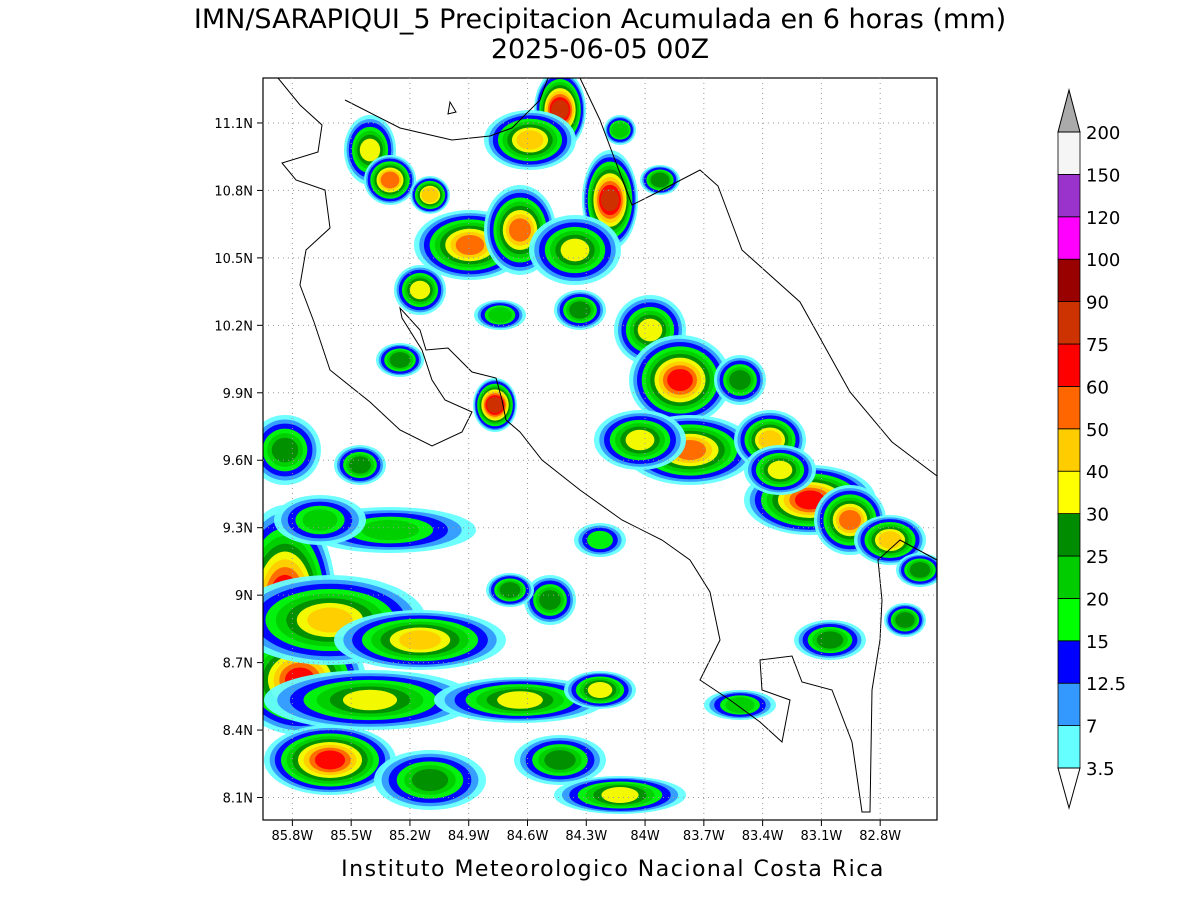  I want to click on y-tick-label: 8.1N, so click(238, 799).